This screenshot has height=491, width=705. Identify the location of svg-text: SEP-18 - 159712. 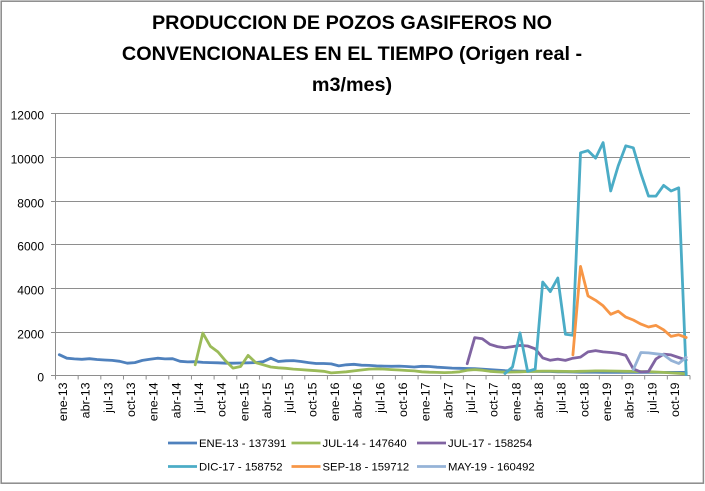
(366, 468).